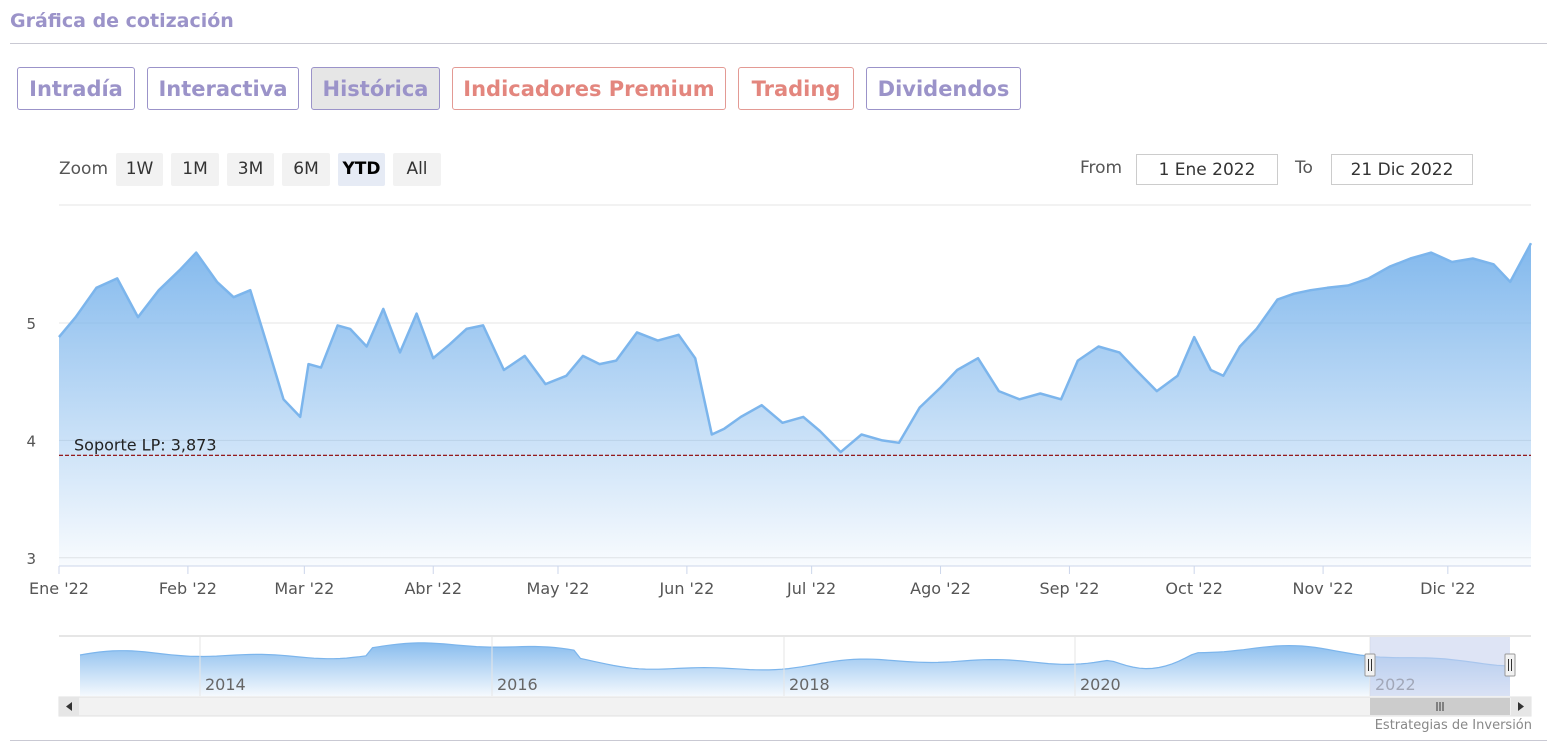  I want to click on range-from-label: From, so click(1101, 168).